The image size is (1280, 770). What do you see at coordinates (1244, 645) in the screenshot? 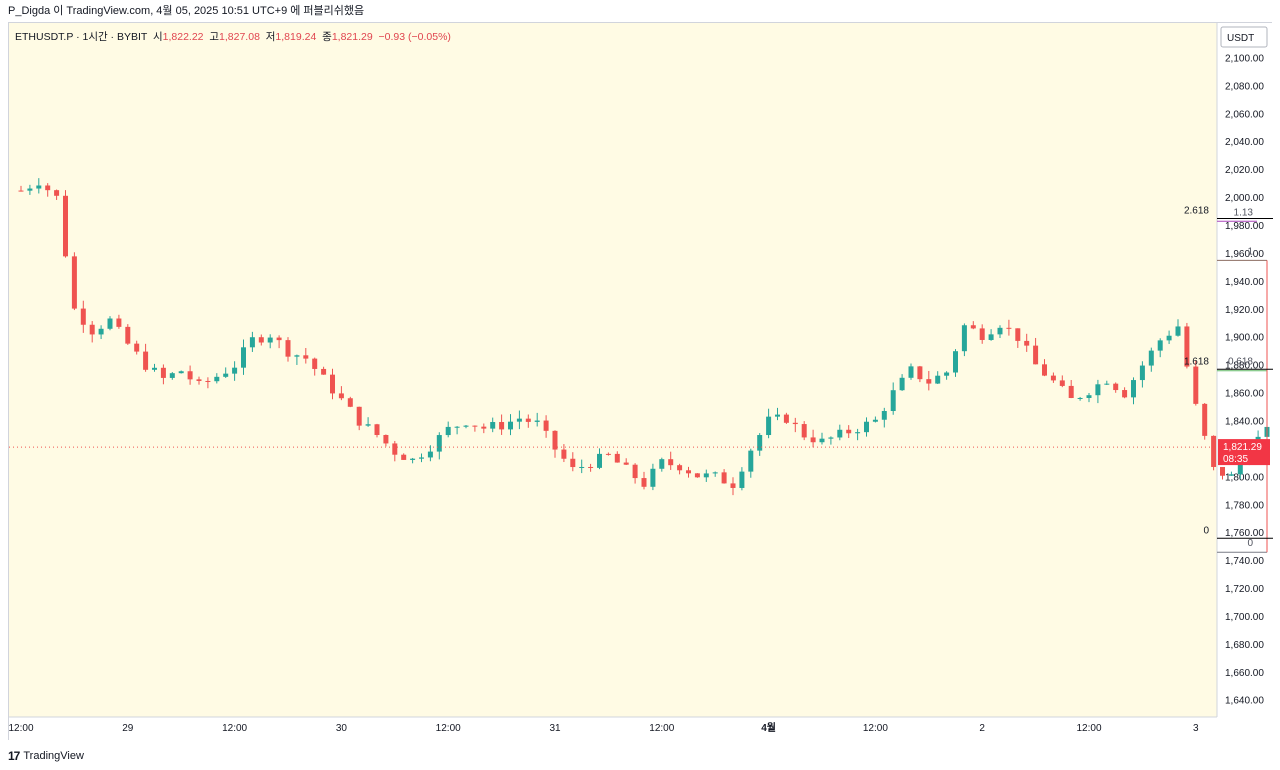
I see `y-tick-label: 1,680.00` at bounding box center [1244, 645].